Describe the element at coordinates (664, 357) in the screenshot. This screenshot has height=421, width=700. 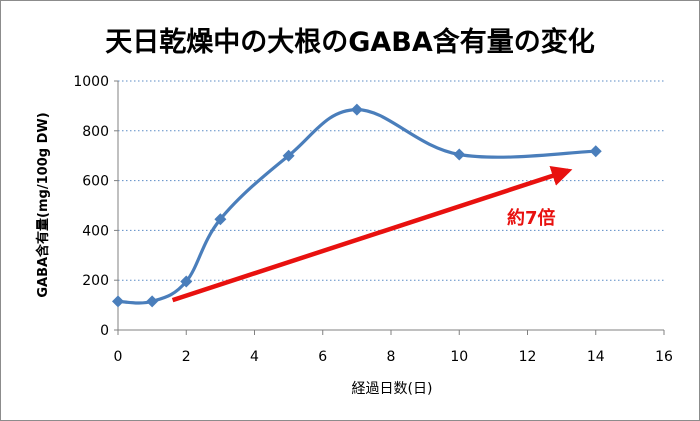
I see `x-tick-label: 16` at that location.